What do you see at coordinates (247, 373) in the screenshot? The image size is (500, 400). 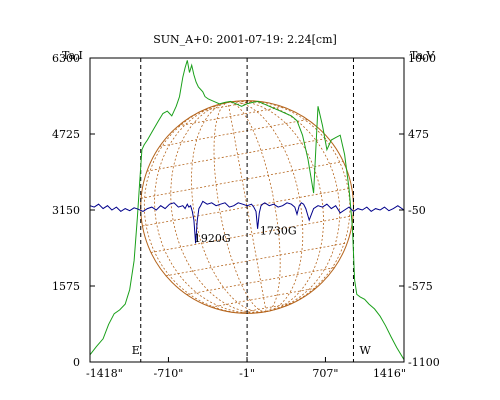 I see `x-tick-label: -1"` at bounding box center [247, 373].